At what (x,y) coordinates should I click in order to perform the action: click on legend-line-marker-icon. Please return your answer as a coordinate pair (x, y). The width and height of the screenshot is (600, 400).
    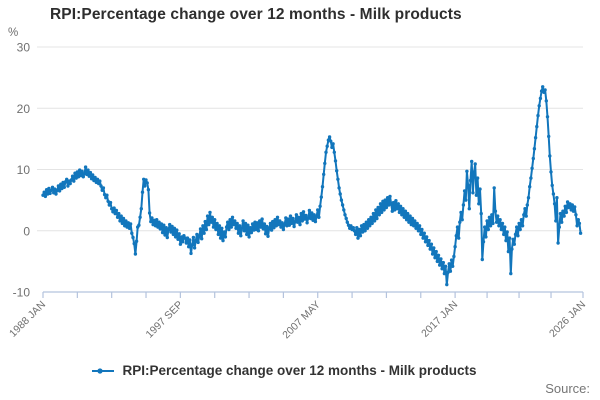
    Looking at the image, I should click on (103, 370).